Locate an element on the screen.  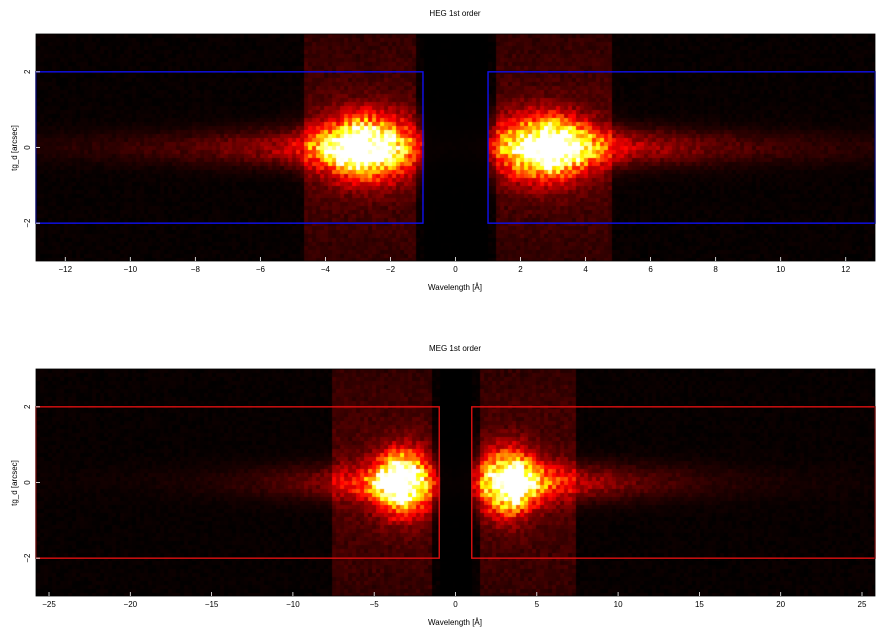
x-tick-label: 6 is located at coordinates (650, 269).